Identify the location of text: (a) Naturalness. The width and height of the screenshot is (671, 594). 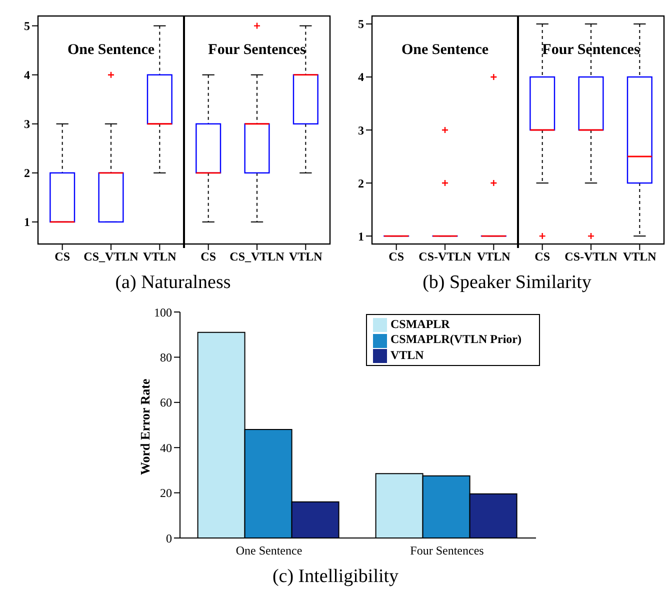
(173, 283).